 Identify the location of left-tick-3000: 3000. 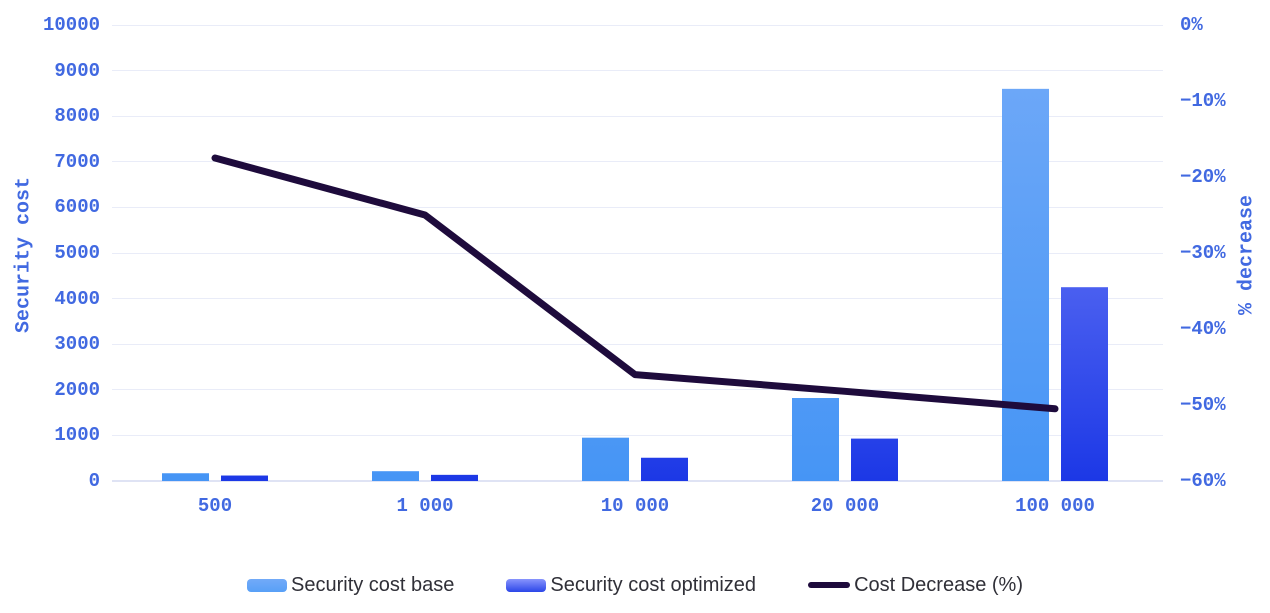
(77, 344).